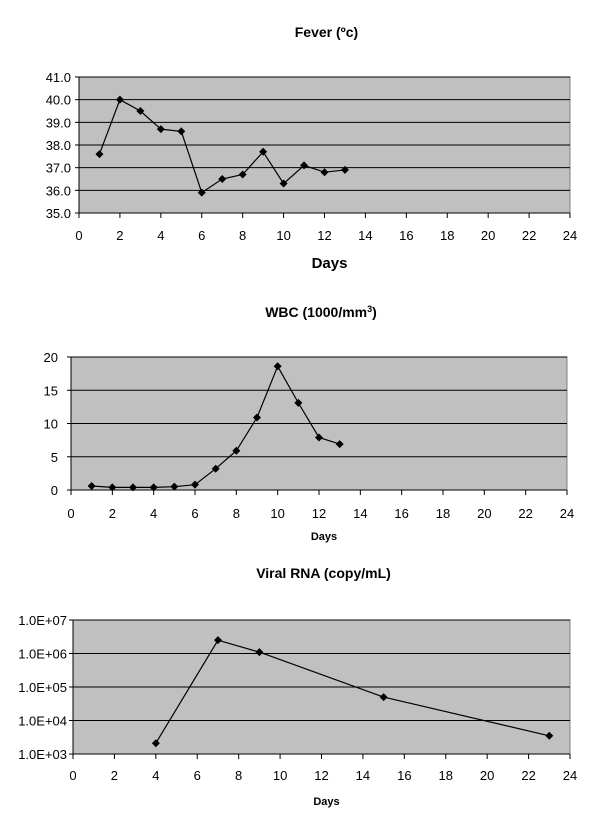 Image resolution: width=600 pixels, height=826 pixels. I want to click on chart-title: WBC (1000/mm3), so click(321, 312).